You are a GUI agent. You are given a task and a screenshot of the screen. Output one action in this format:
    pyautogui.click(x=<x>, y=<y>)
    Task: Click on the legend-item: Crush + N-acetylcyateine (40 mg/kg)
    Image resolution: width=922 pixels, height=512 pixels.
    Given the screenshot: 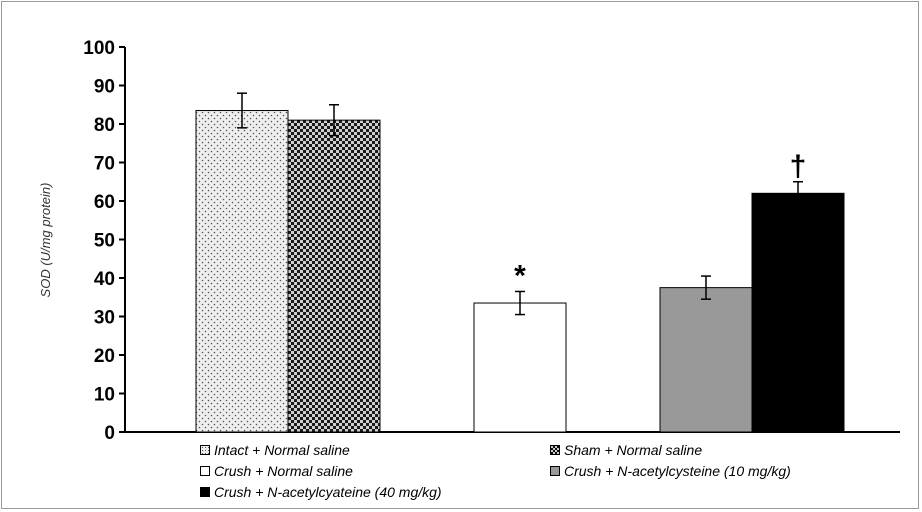 What is the action you would take?
    pyautogui.click(x=321, y=492)
    